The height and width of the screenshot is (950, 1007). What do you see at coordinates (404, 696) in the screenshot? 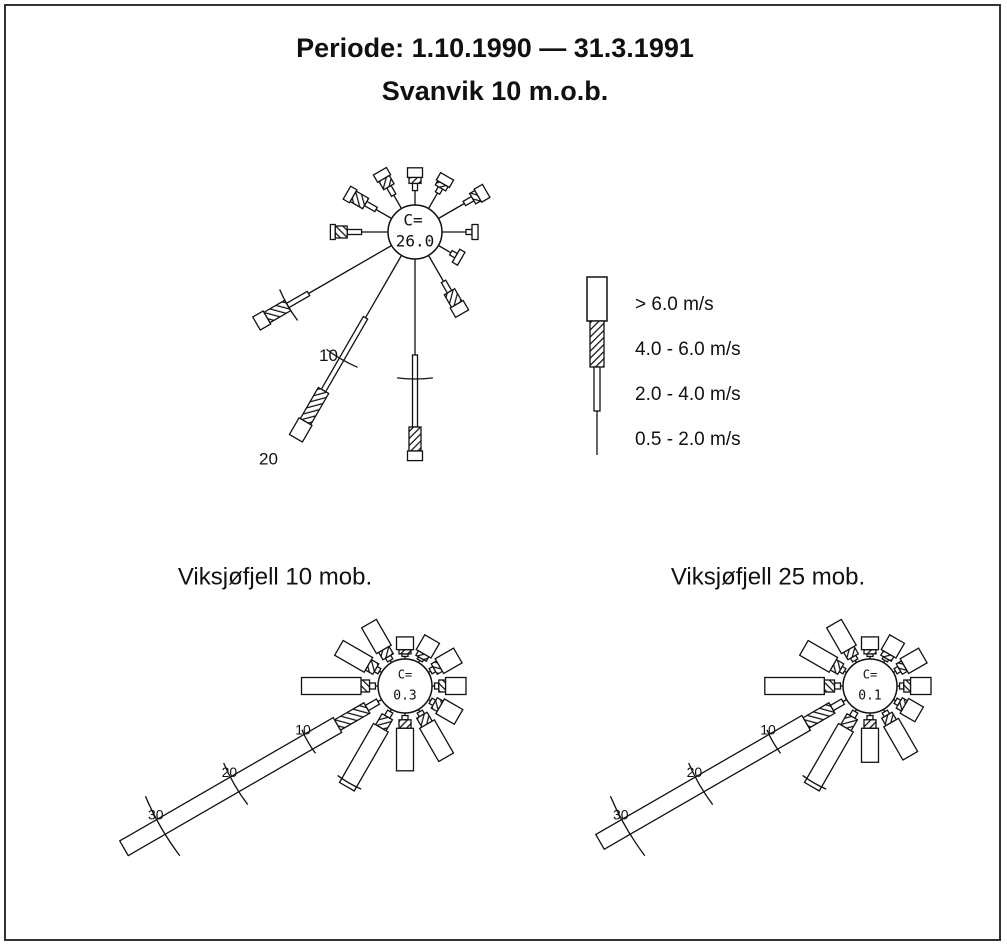
I see `calm-value: 0.3` at bounding box center [404, 696].